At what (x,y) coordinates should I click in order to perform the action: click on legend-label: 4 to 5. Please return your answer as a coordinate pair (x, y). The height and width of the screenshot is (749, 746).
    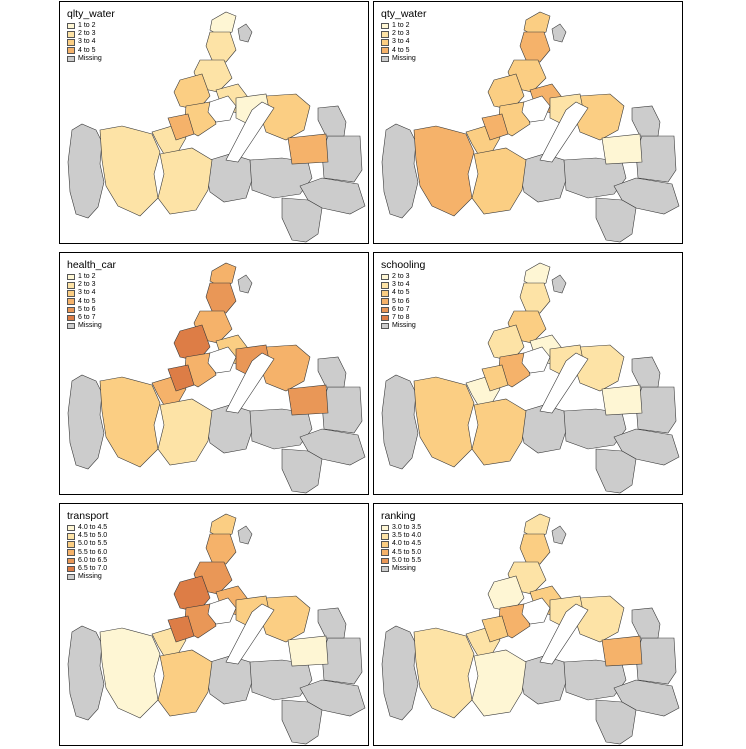
    Looking at the image, I should click on (87, 301).